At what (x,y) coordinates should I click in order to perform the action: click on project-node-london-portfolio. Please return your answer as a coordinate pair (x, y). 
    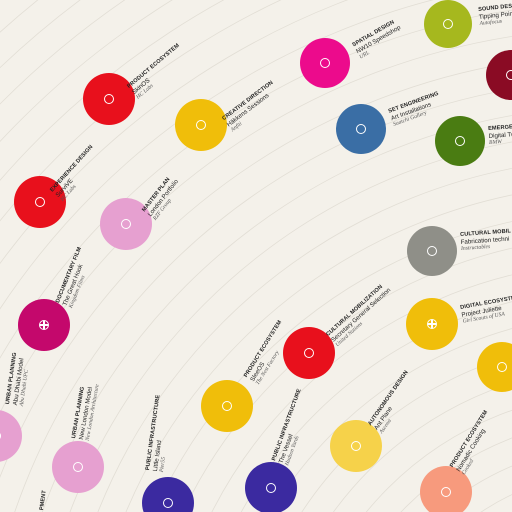
    Looking at the image, I should click on (126, 224).